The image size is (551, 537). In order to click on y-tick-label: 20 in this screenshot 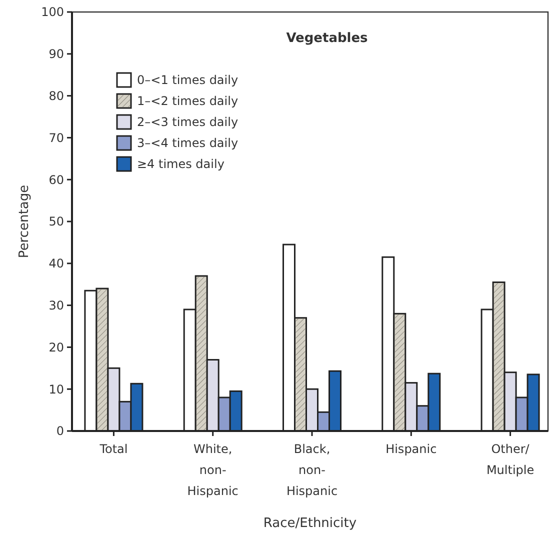, I will do `click(56, 347)`.